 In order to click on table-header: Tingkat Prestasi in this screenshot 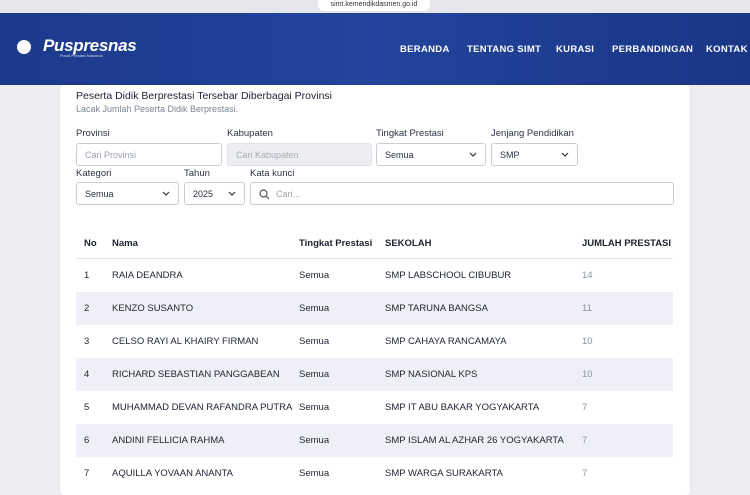, I will do `click(336, 243)`.